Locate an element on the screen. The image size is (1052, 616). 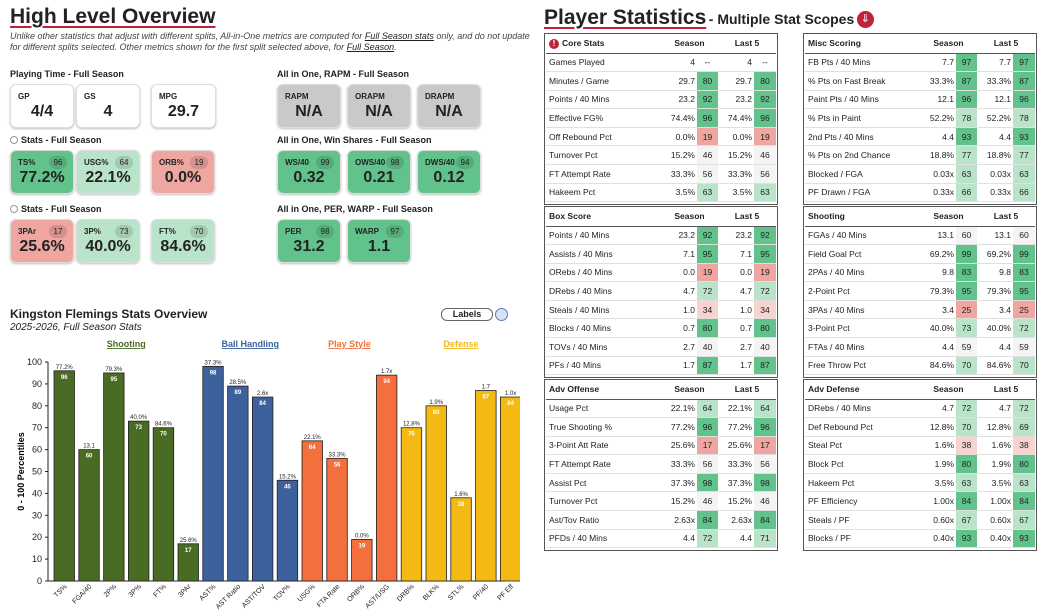
table-title: Adv Defense is located at coordinates (862, 390).